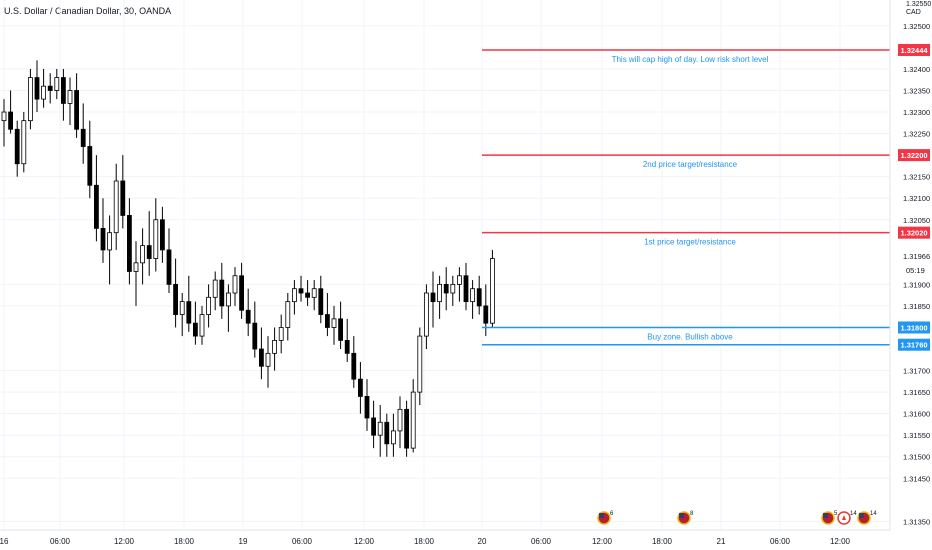  Describe the element at coordinates (916, 69) in the screenshot. I see `price-axis-label: 1.32400` at that location.